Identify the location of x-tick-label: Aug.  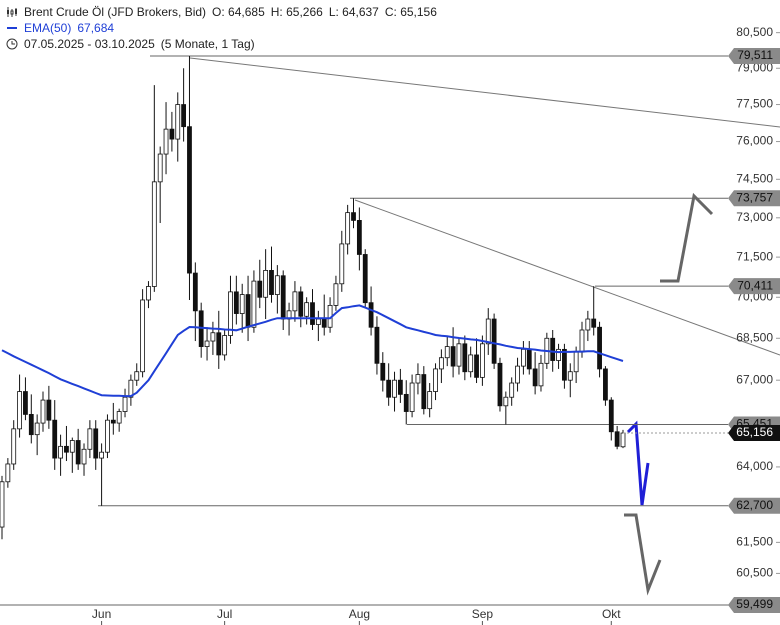
(359, 614).